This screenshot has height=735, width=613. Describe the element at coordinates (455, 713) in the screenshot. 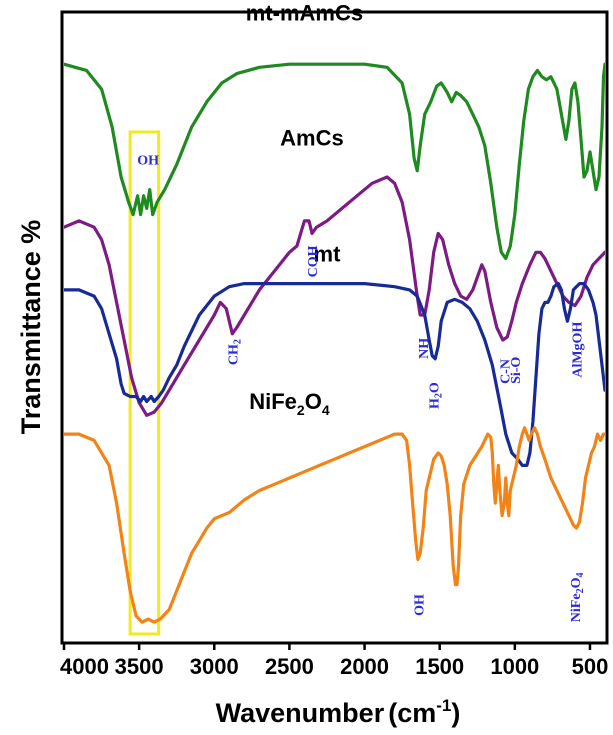

I see `x-axis-unit-close: )` at that location.